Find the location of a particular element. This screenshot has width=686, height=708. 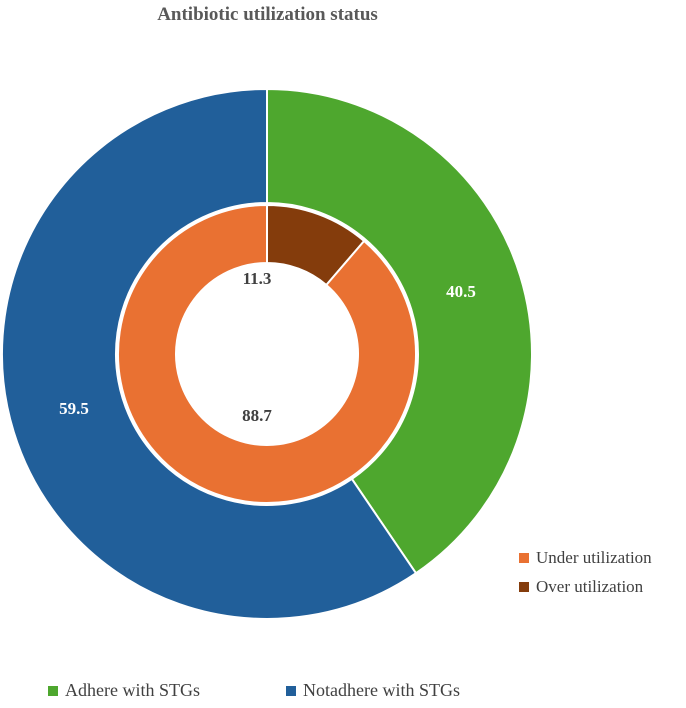

data-label-adhere-with-stgs: 40.5 is located at coordinates (461, 291).